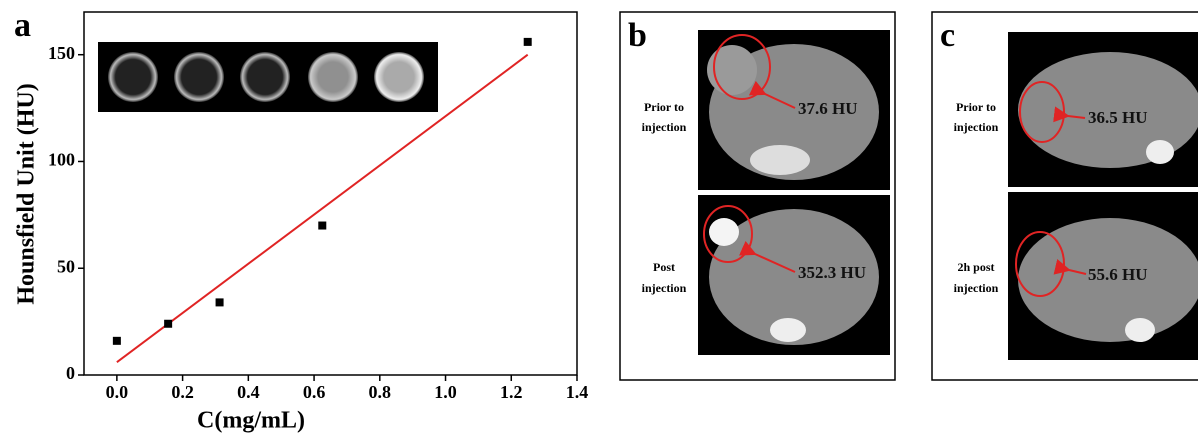 This screenshot has width=1198, height=439. Describe the element at coordinates (314, 392) in the screenshot. I see `x-tick-label: 0.6` at that location.